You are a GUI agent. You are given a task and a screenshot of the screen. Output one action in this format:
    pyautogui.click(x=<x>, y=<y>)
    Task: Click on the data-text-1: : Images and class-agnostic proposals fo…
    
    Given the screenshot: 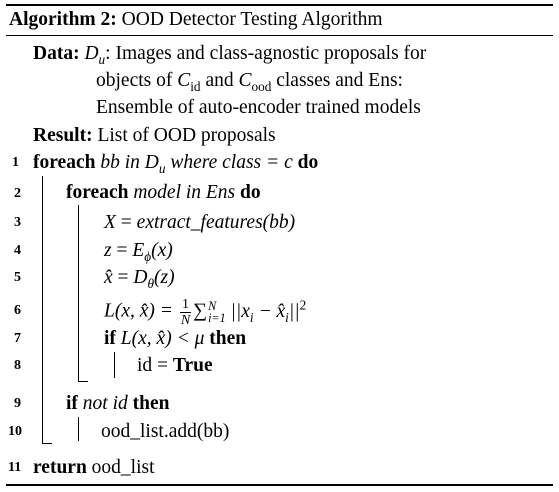 What is the action you would take?
    pyautogui.click(x=266, y=53)
    